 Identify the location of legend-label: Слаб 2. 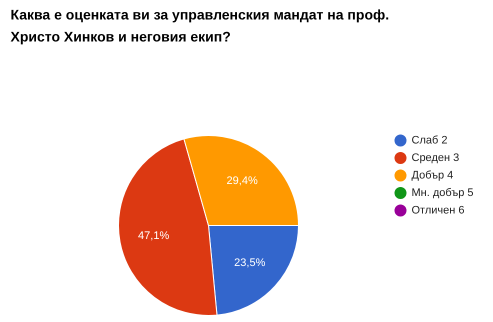
(430, 140).